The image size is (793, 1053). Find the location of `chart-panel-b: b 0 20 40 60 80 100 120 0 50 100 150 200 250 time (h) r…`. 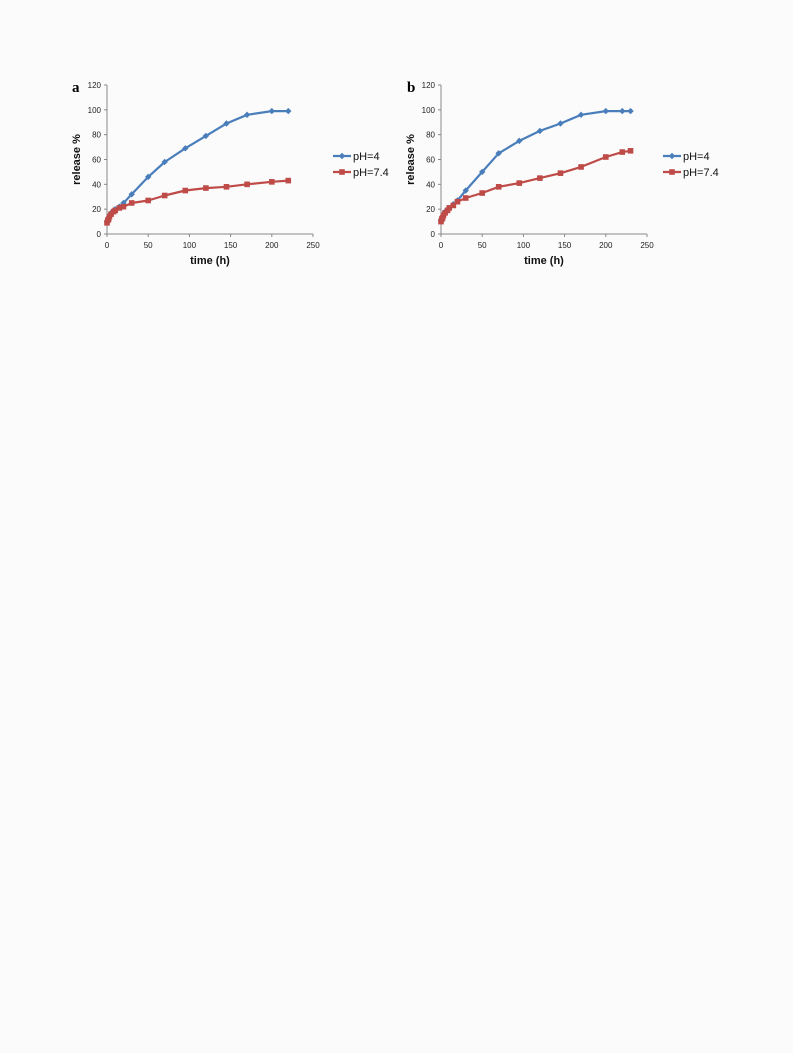

chart-panel-b: b 0 20 40 60 80 100 120 0 50 100 150 200 250 time (h) r… is located at coordinates (562, 173).